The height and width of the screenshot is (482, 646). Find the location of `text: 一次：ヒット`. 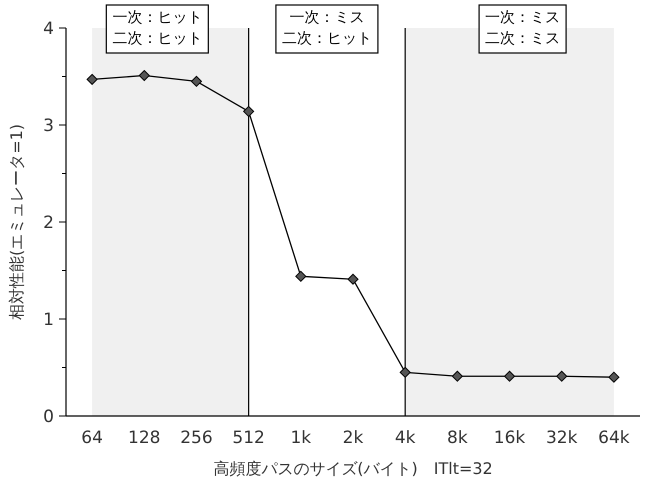

text: 一次：ヒット is located at coordinates (157, 17).